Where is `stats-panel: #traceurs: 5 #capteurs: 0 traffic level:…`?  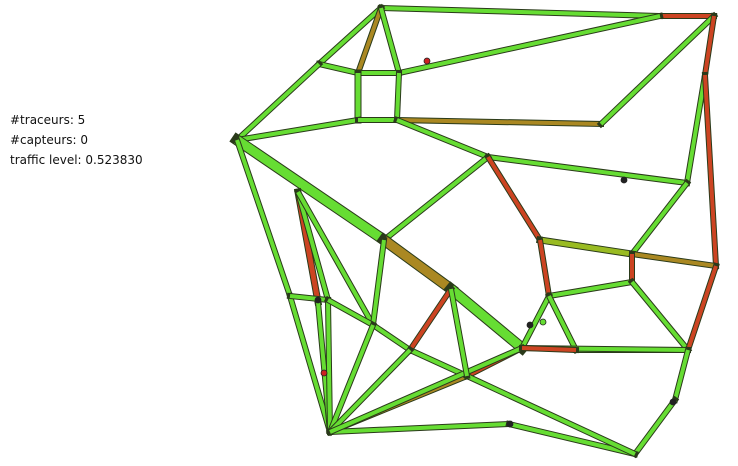
stats-panel: #traceurs: 5 #capteurs: 0 traffic level:… is located at coordinates (76, 140).